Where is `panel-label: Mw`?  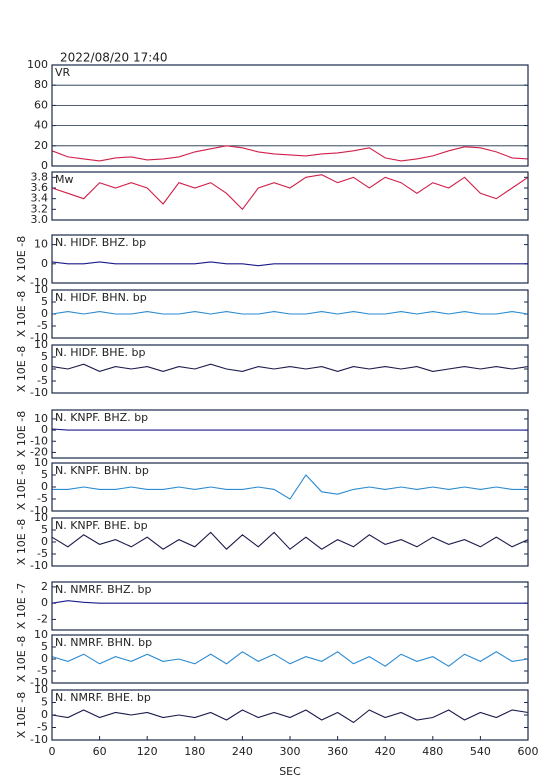 panel-label: Mw is located at coordinates (64, 179).